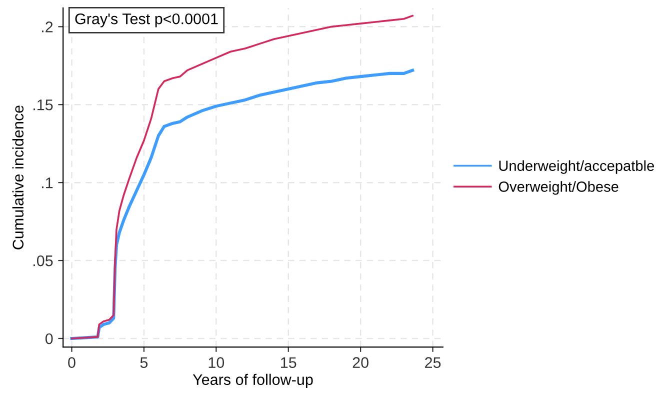  Describe the element at coordinates (144, 362) in the screenshot. I see `x-tick-label: 5` at that location.